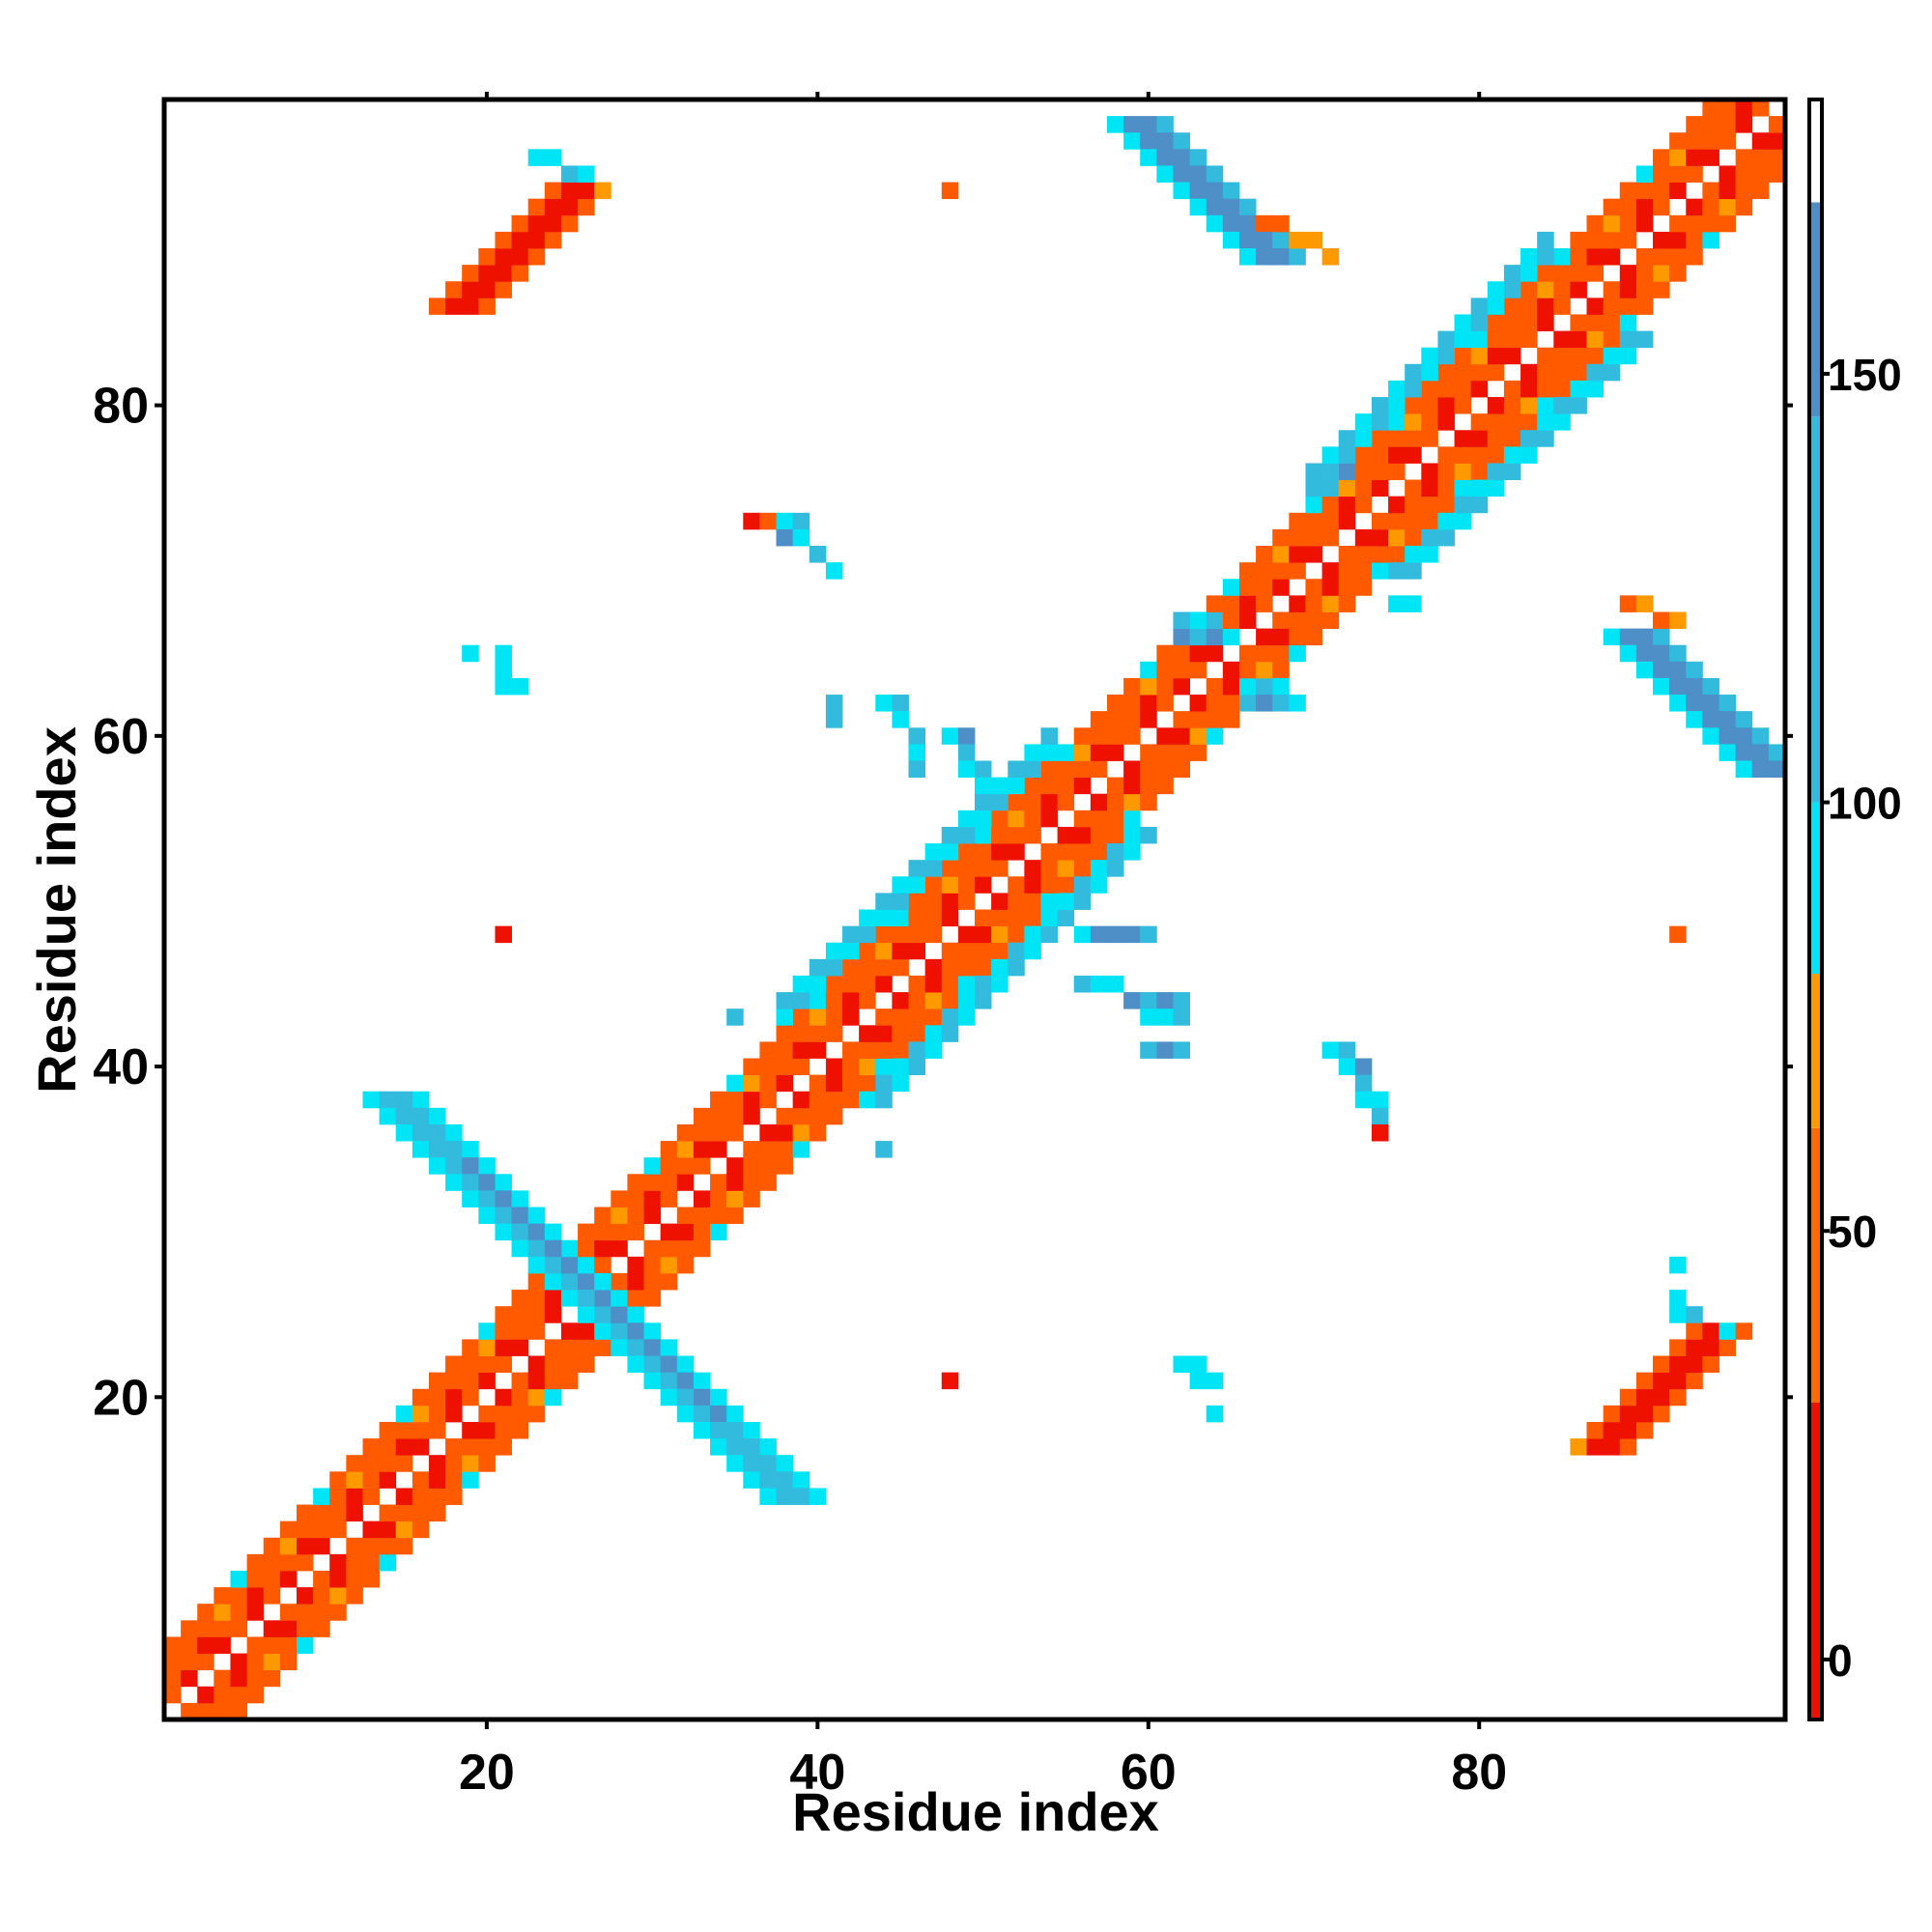 Image resolution: width=1932 pixels, height=1932 pixels. I want to click on y-axis-title: Residue index, so click(56, 910).